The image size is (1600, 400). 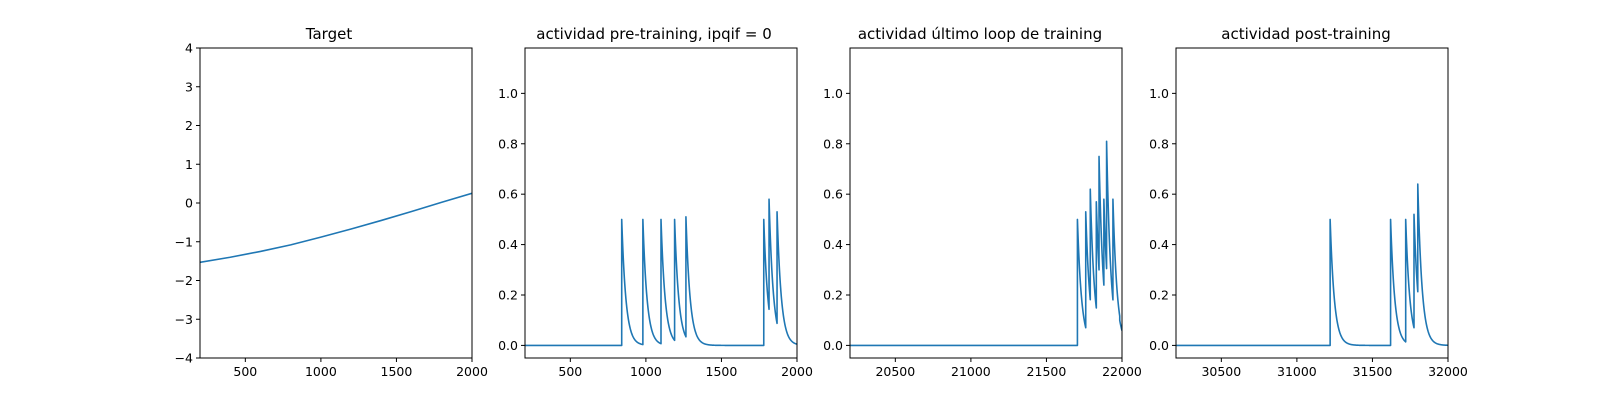 What do you see at coordinates (1122, 371) in the screenshot?
I see `x-tick-label: 22000` at bounding box center [1122, 371].